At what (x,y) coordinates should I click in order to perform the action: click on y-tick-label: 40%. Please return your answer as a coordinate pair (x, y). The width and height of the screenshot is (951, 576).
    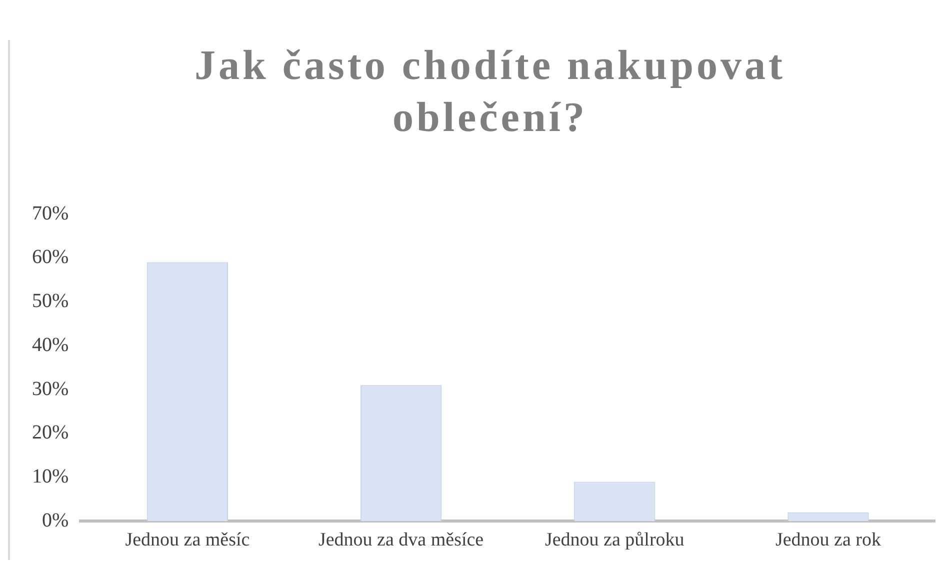
    Looking at the image, I should click on (50, 345).